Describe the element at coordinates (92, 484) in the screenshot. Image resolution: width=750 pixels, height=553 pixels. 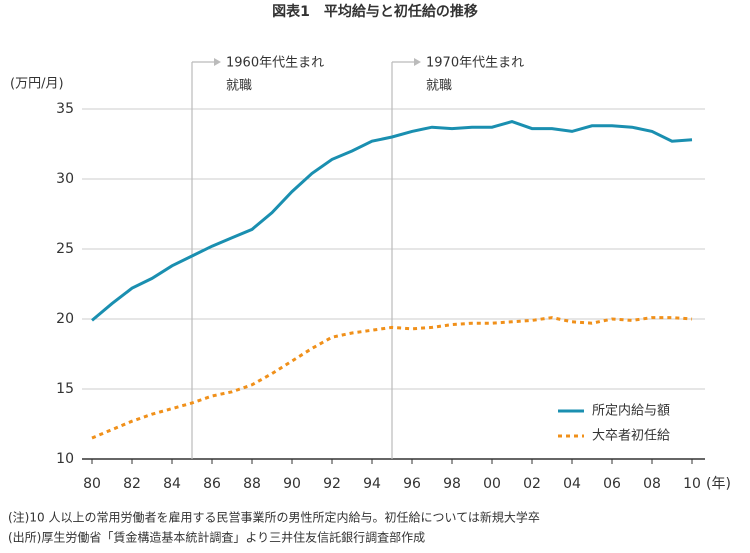
I see `x-tick-label: 80` at that location.